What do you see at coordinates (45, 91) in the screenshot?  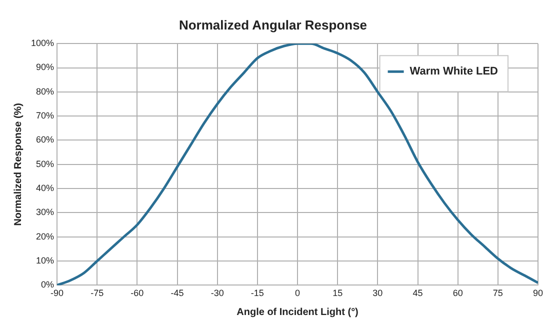 I see `y-tick-label: 80%` at bounding box center [45, 91].